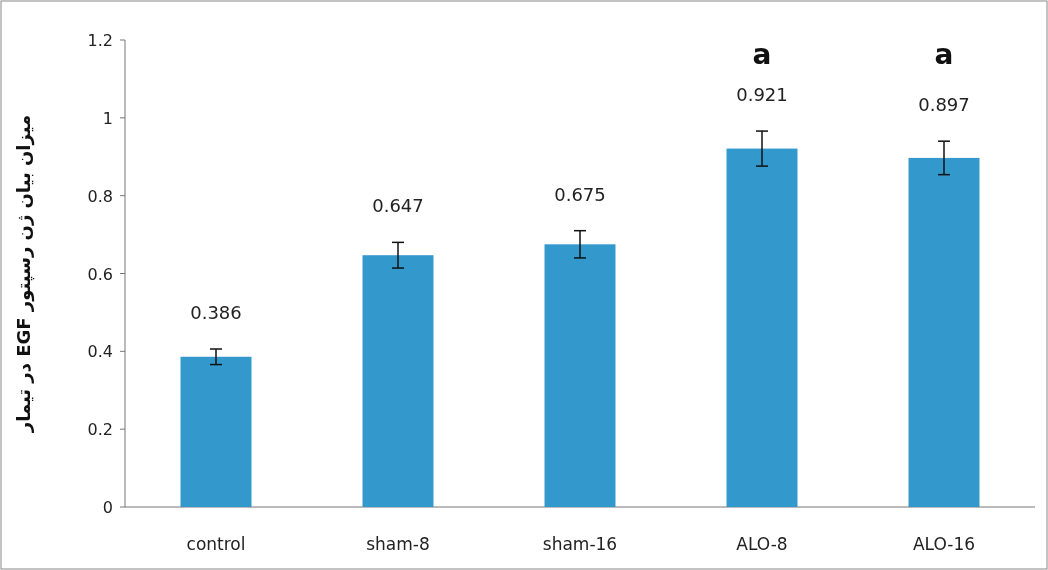 Image resolution: width=1048 pixels, height=570 pixels. Describe the element at coordinates (398, 206) in the screenshot. I see `data-label: 0.647` at that location.